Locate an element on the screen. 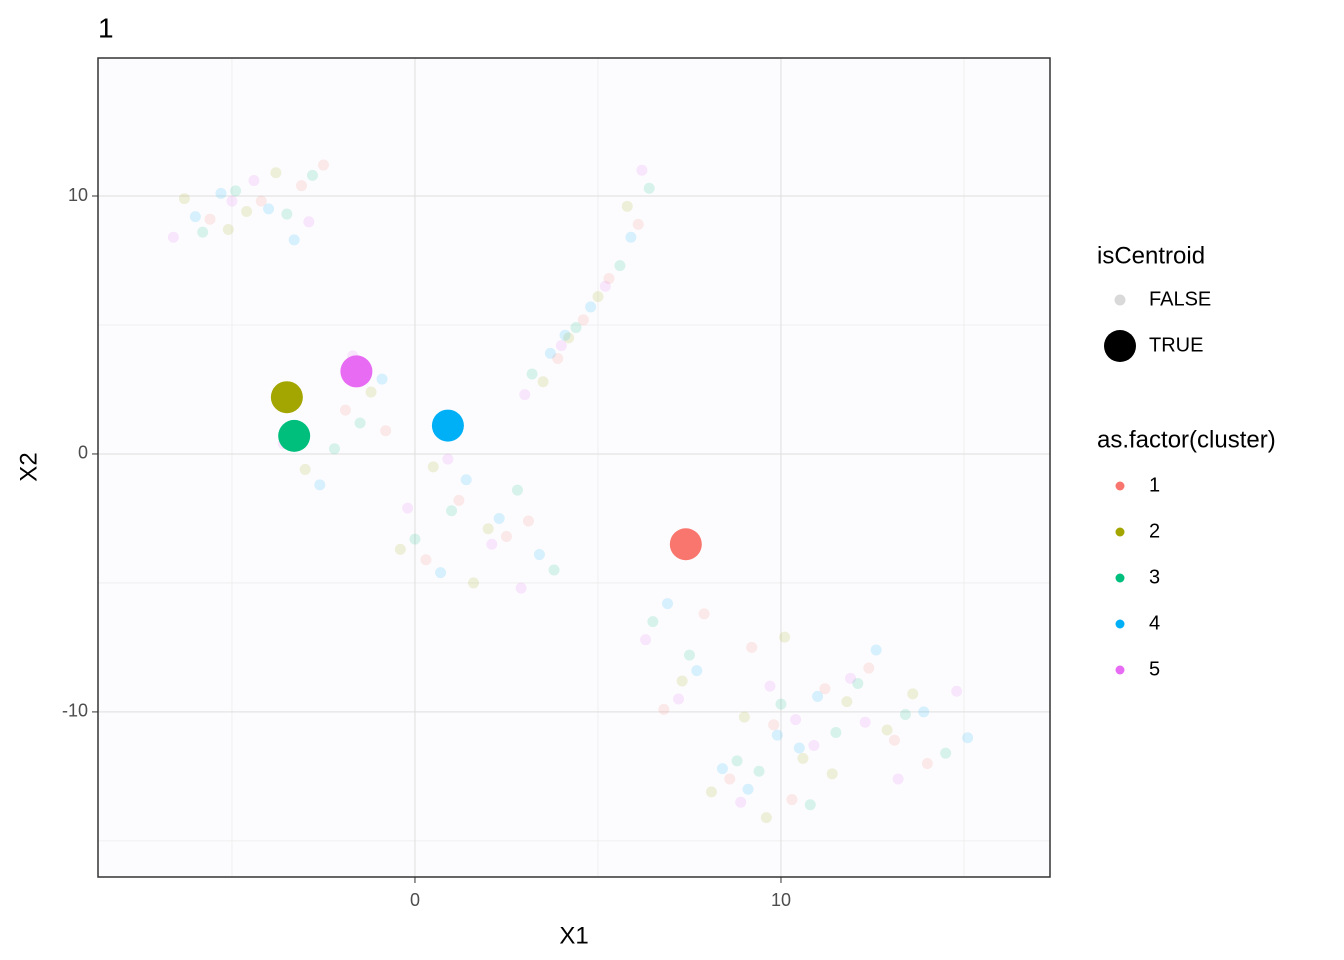  legend-label: FALSE is located at coordinates (1180, 299).